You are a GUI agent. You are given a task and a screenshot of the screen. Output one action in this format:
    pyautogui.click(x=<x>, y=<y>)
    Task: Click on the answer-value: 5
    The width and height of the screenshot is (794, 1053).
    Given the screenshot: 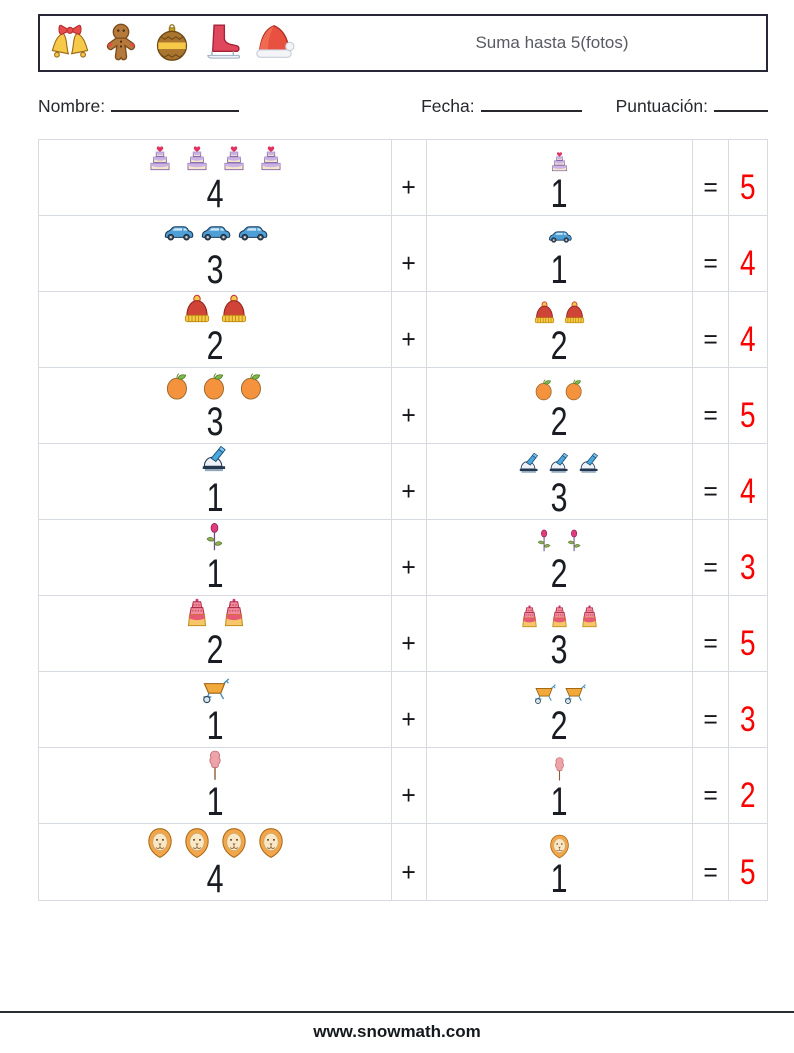 What is the action you would take?
    pyautogui.click(x=748, y=644)
    